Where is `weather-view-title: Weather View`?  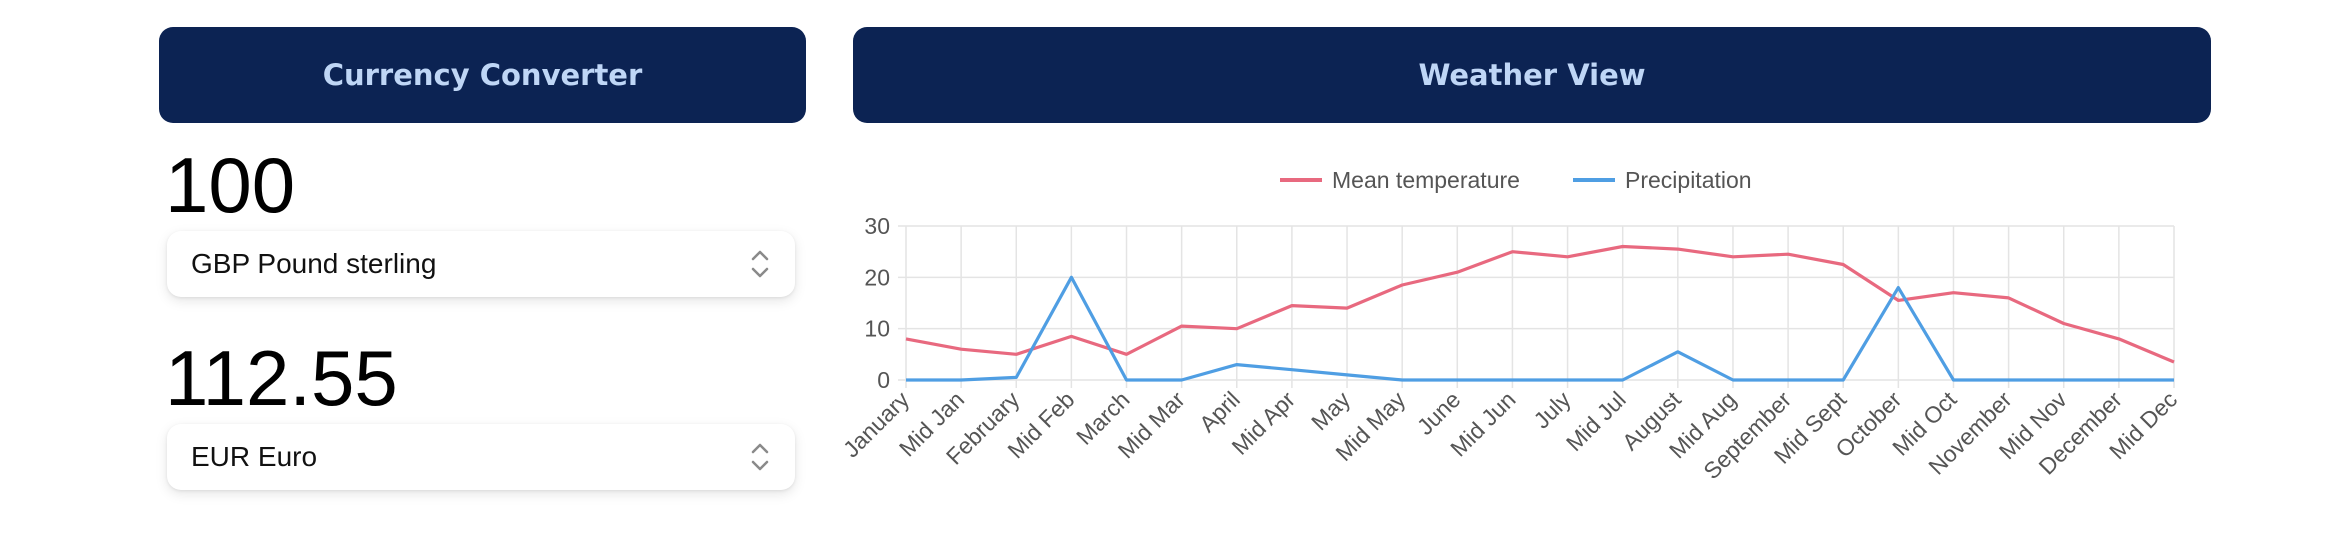
weather-view-title: Weather View is located at coordinates (1532, 75).